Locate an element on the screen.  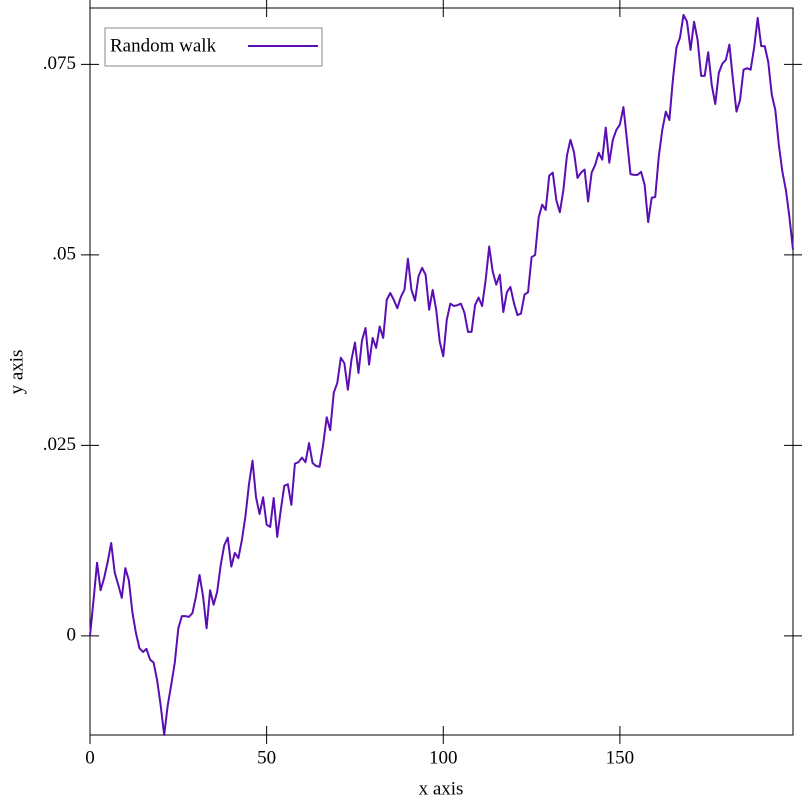
legend-label: Random walk is located at coordinates (163, 45).